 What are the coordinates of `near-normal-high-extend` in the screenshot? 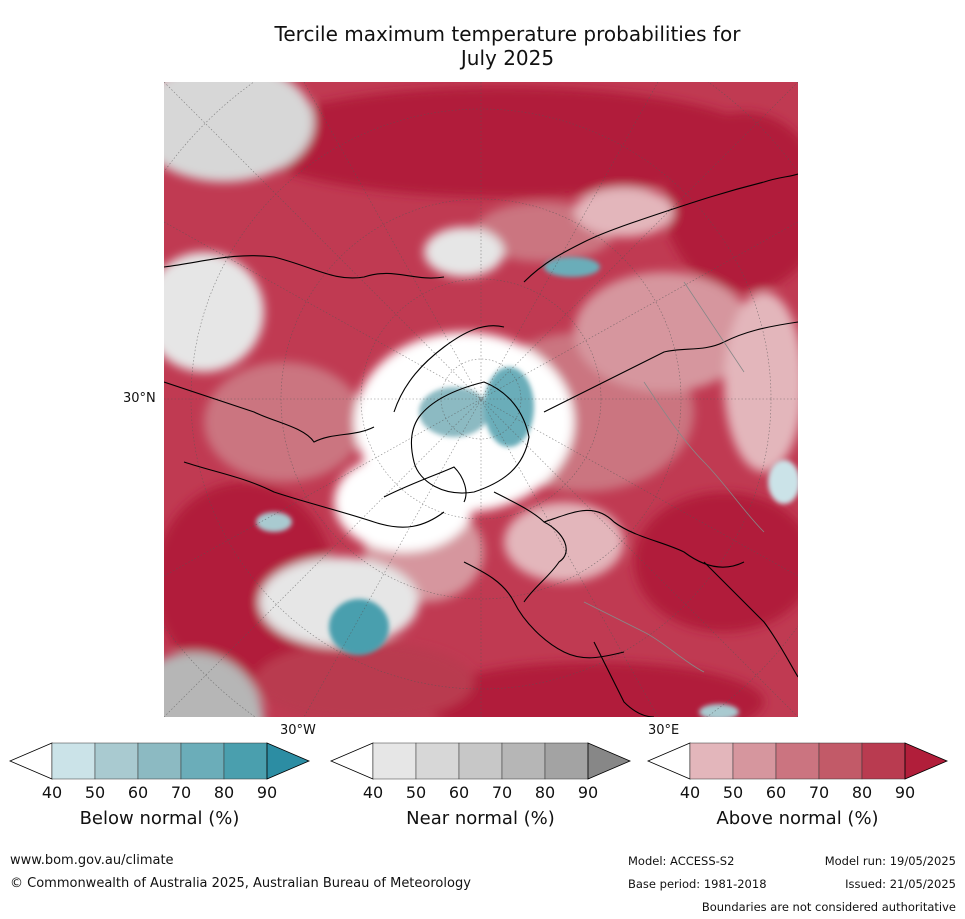 It's located at (609, 761).